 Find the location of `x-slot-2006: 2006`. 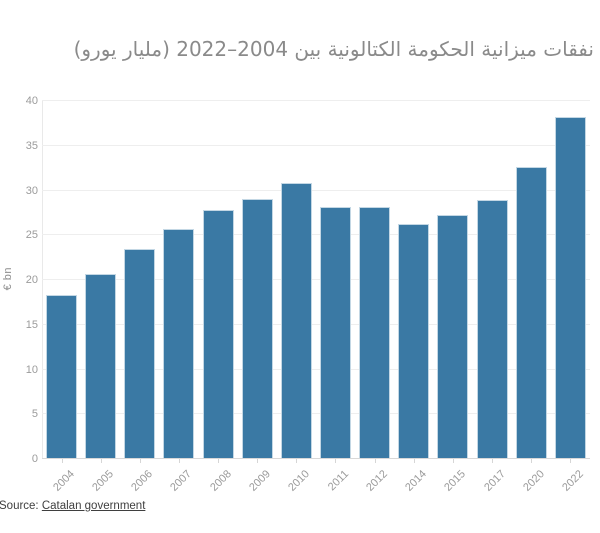

x-slot-2006: 2006 is located at coordinates (139, 481).